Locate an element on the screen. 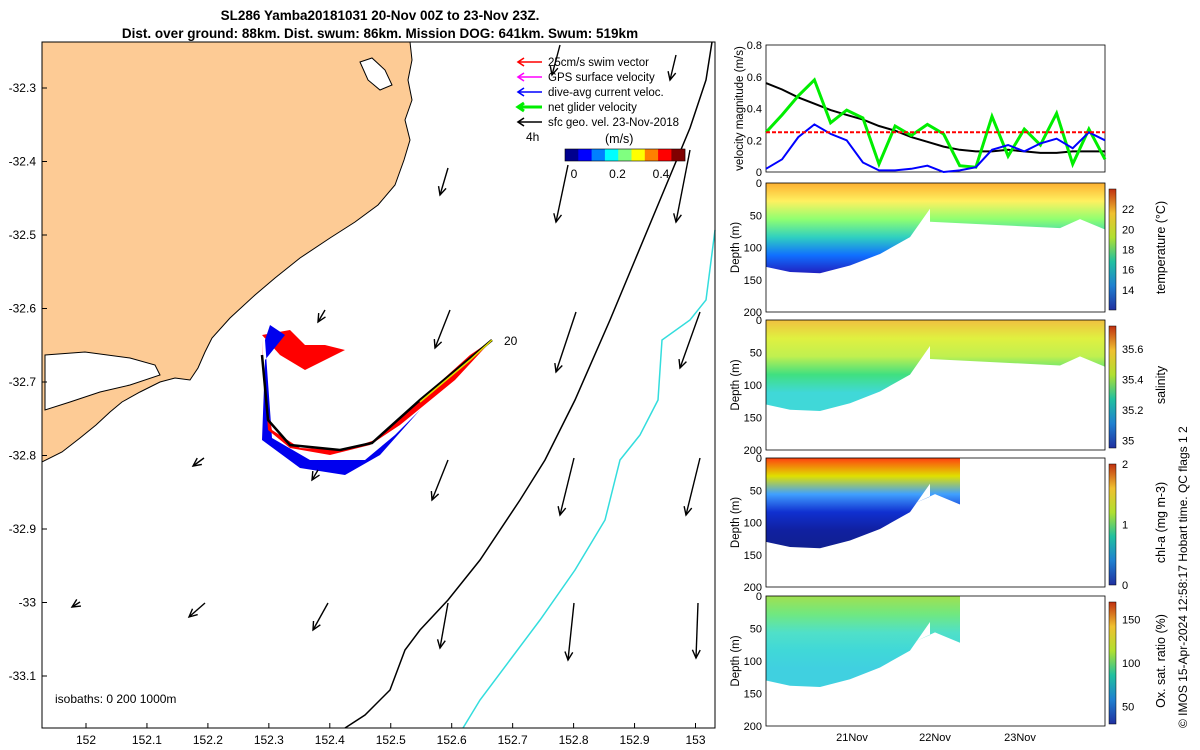 The width and height of the screenshot is (1200, 750). speed-colorbar is located at coordinates (625, 155).